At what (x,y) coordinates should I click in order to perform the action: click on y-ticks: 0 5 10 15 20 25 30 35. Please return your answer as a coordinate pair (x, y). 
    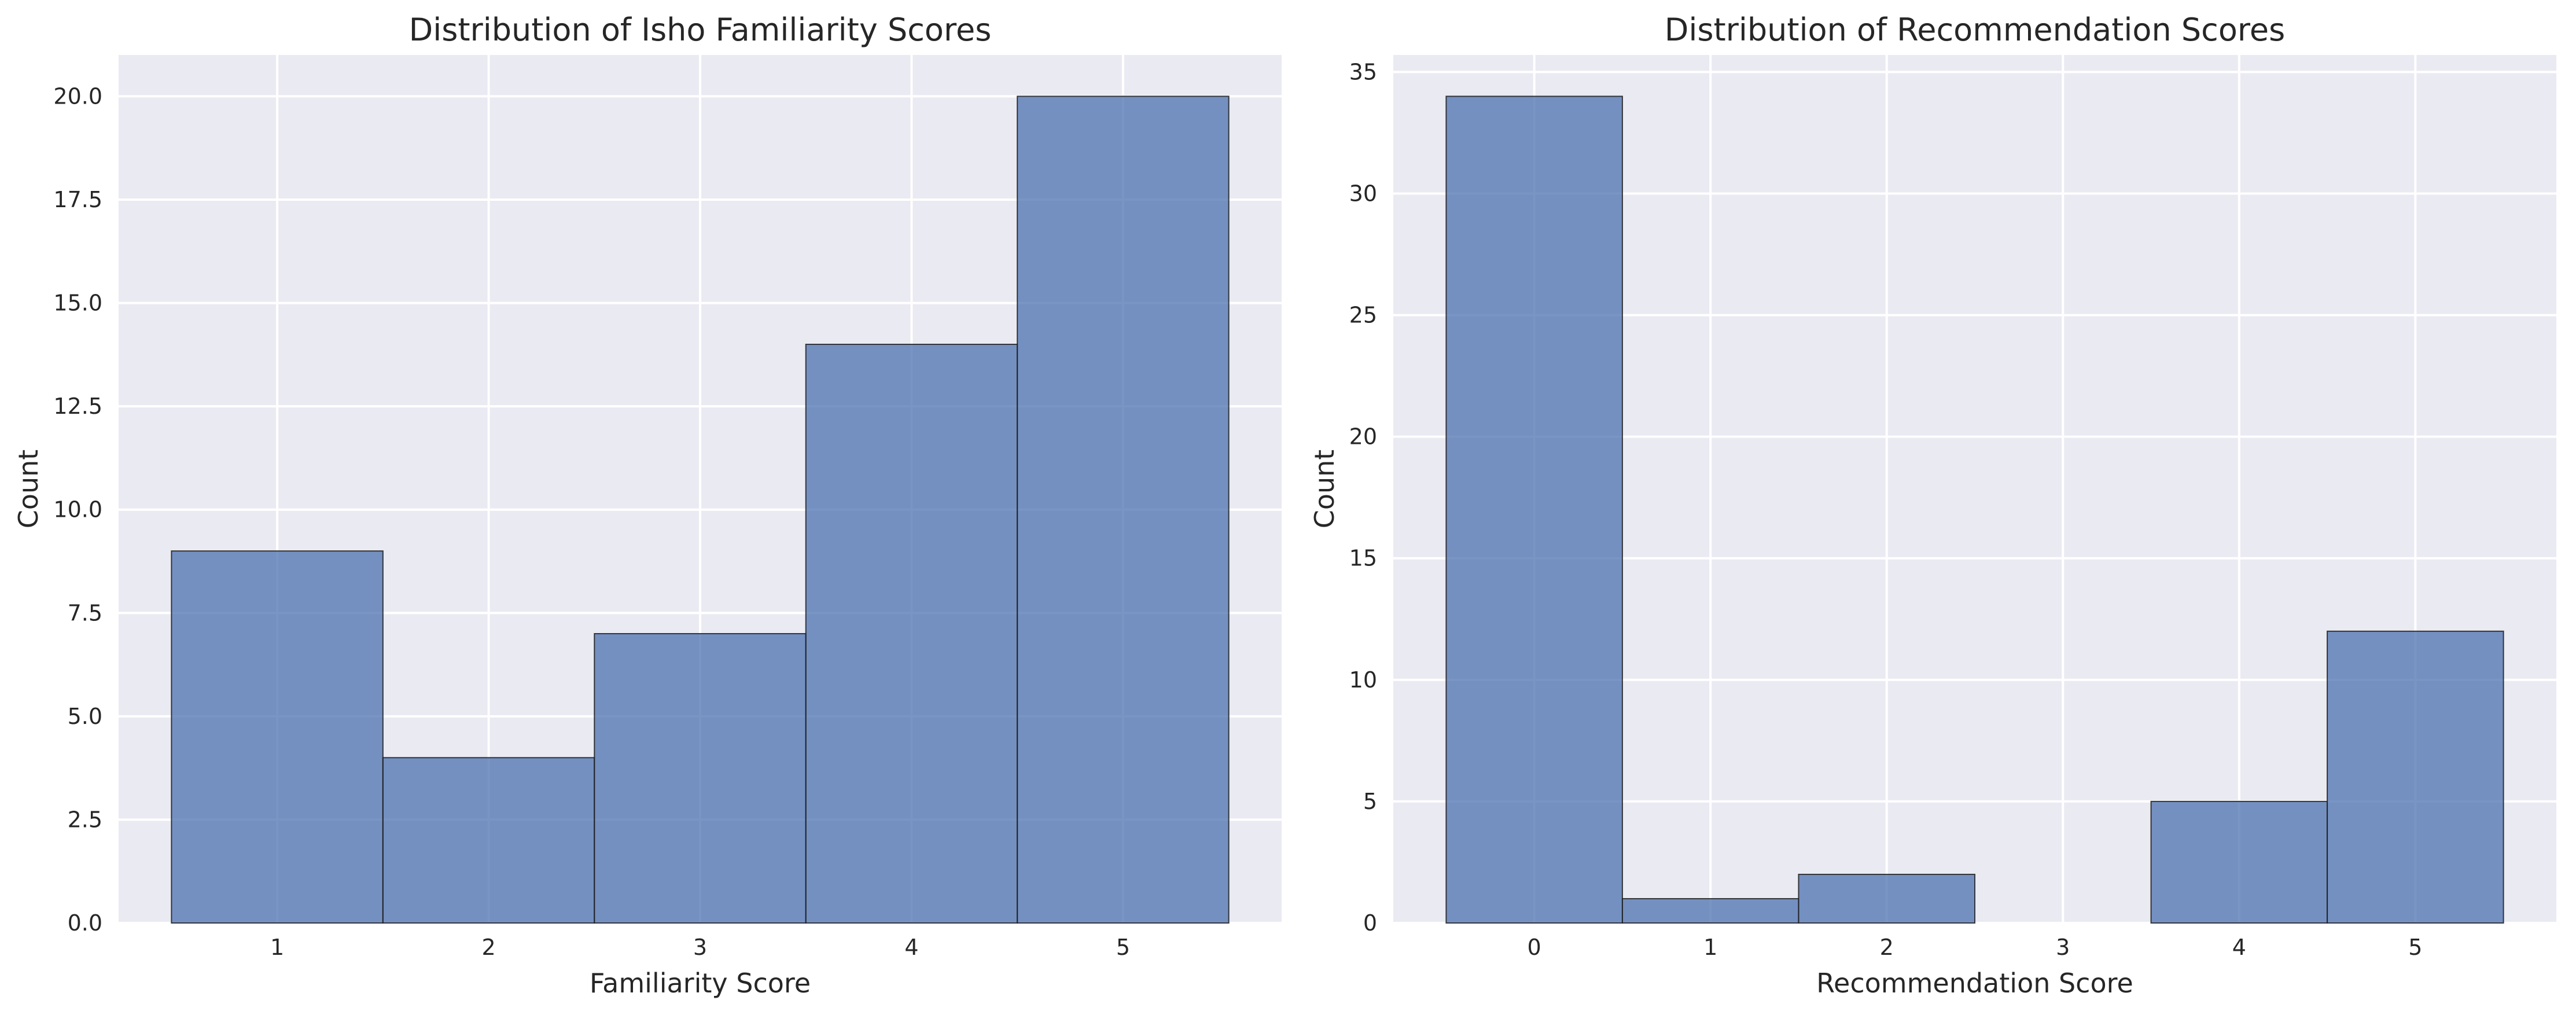
    Looking at the image, I should click on (1363, 497).